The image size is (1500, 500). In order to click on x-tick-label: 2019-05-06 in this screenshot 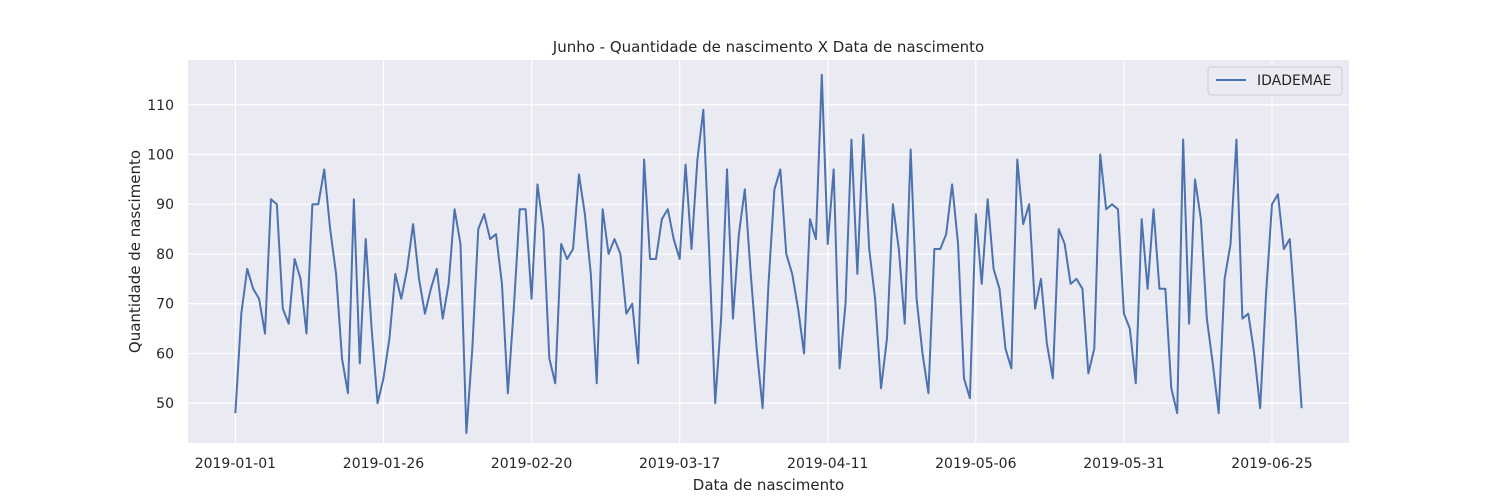, I will do `click(975, 464)`.